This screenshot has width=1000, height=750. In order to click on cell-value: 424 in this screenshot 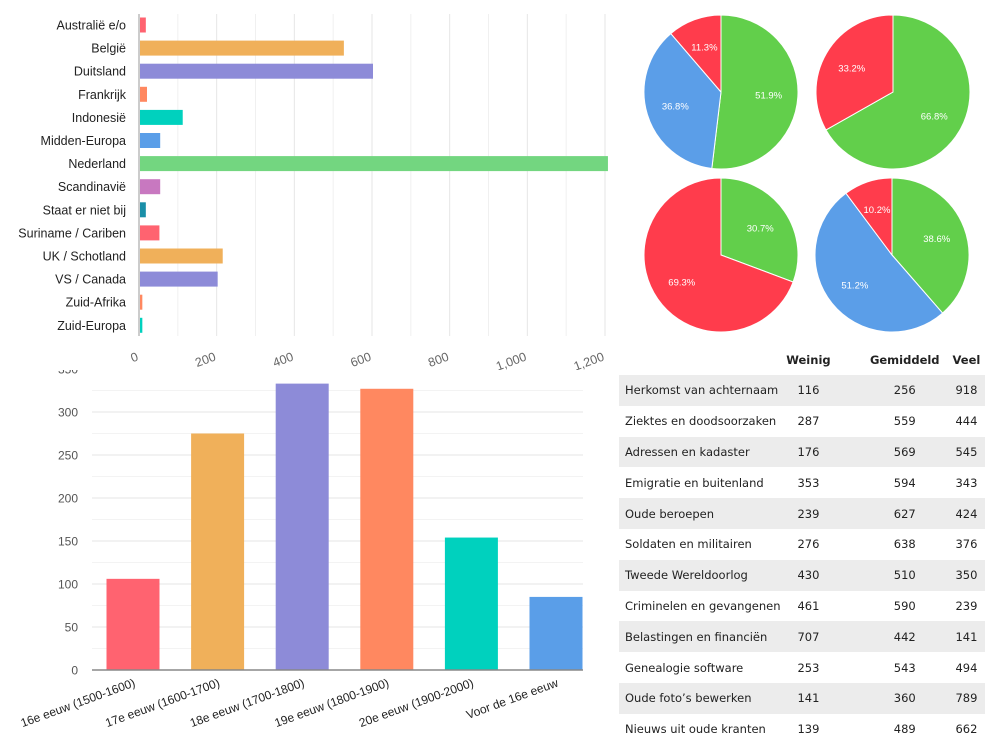, I will do `click(966, 513)`.